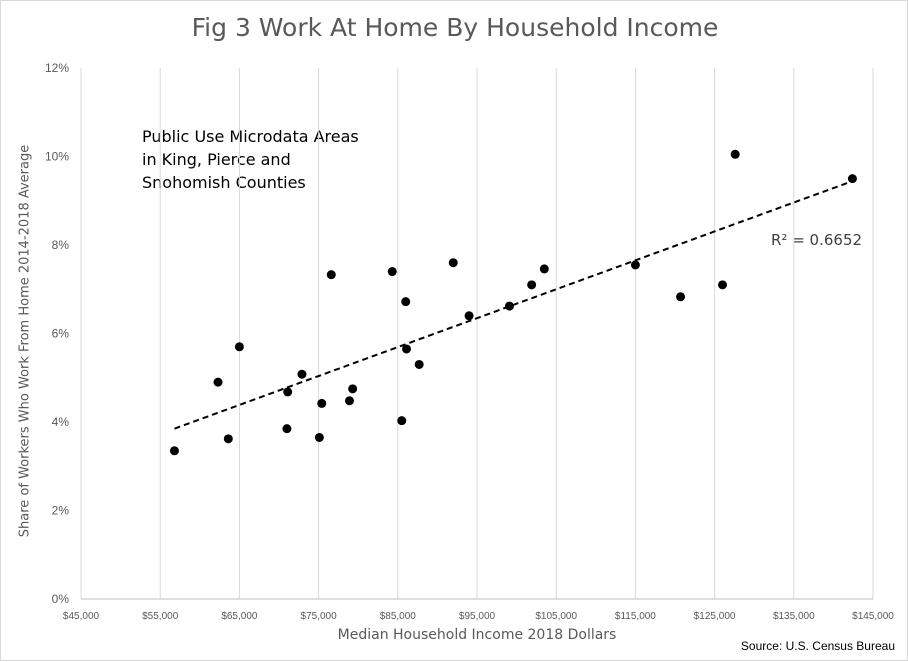 Image resolution: width=908 pixels, height=662 pixels. Describe the element at coordinates (398, 616) in the screenshot. I see `x-tick-label: $85,000` at that location.